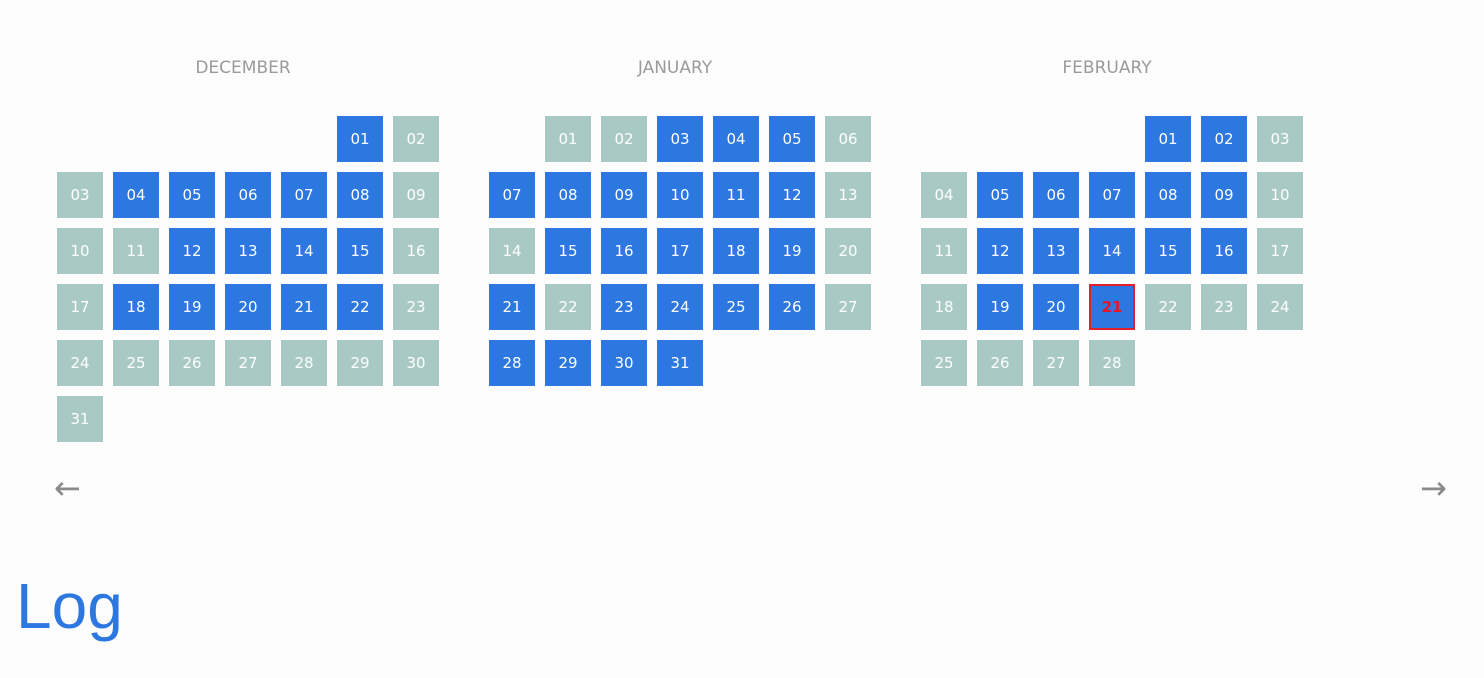 This screenshot has height=678, width=1484. I want to click on day-cell-today: 21, so click(1112, 307).